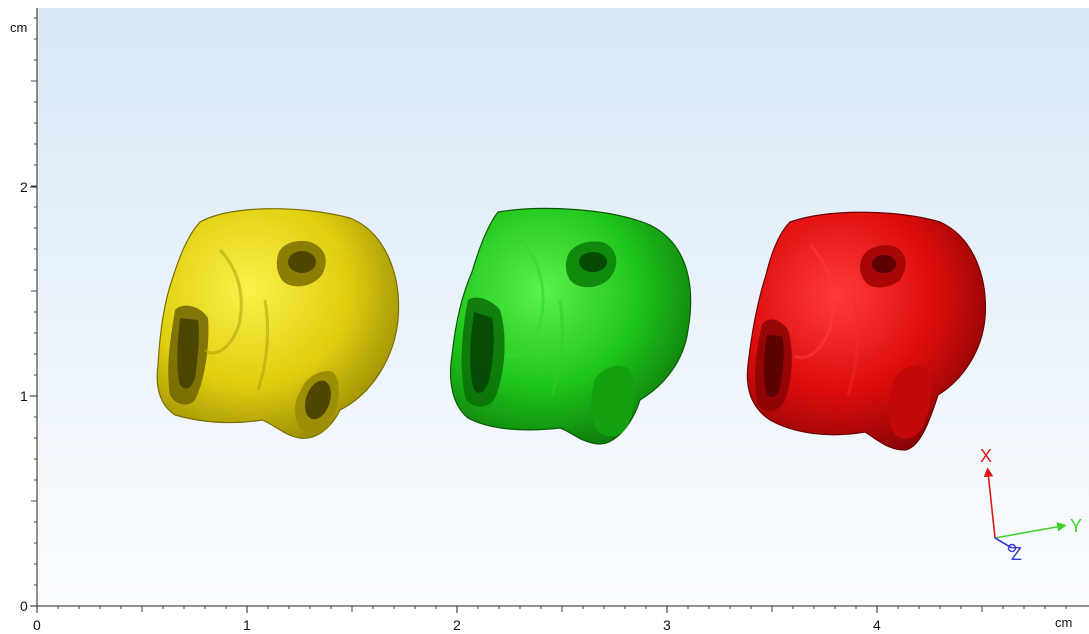 The width and height of the screenshot is (1089, 634). What do you see at coordinates (24, 311) in the screenshot?
I see `vertical-ruler: 0 1 2 cm` at bounding box center [24, 311].